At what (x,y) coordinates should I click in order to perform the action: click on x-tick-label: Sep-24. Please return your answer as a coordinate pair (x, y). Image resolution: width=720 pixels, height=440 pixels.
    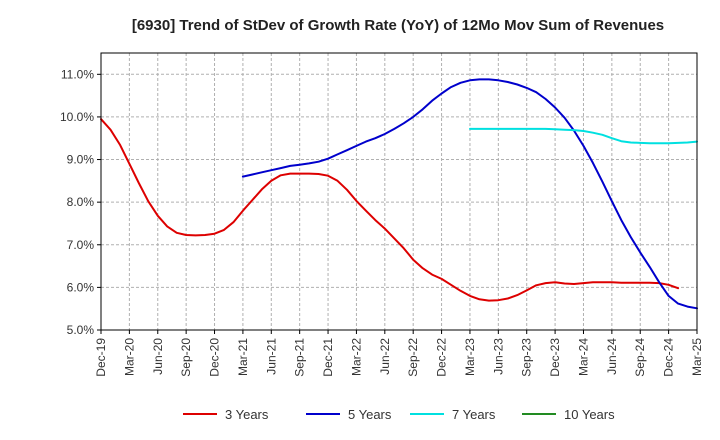
    Looking at the image, I should click on (640, 357).